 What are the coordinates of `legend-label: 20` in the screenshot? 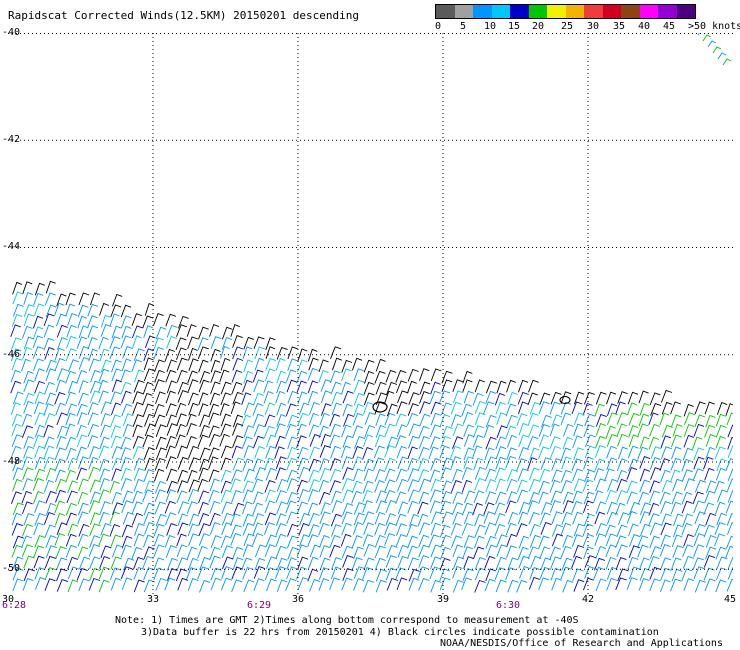 It's located at (538, 26).